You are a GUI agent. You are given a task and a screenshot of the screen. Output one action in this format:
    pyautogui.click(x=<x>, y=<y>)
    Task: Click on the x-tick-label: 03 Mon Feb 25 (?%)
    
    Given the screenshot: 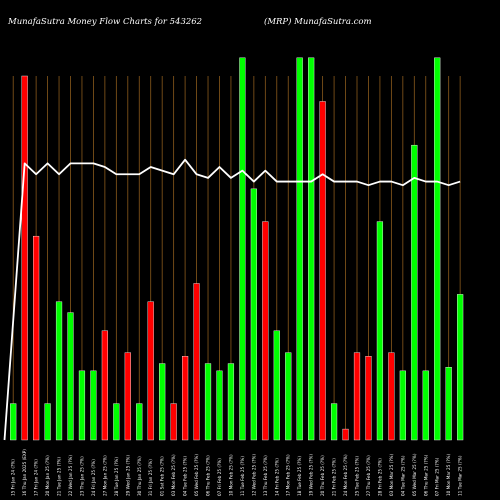 What is the action you would take?
    pyautogui.click(x=173, y=475)
    